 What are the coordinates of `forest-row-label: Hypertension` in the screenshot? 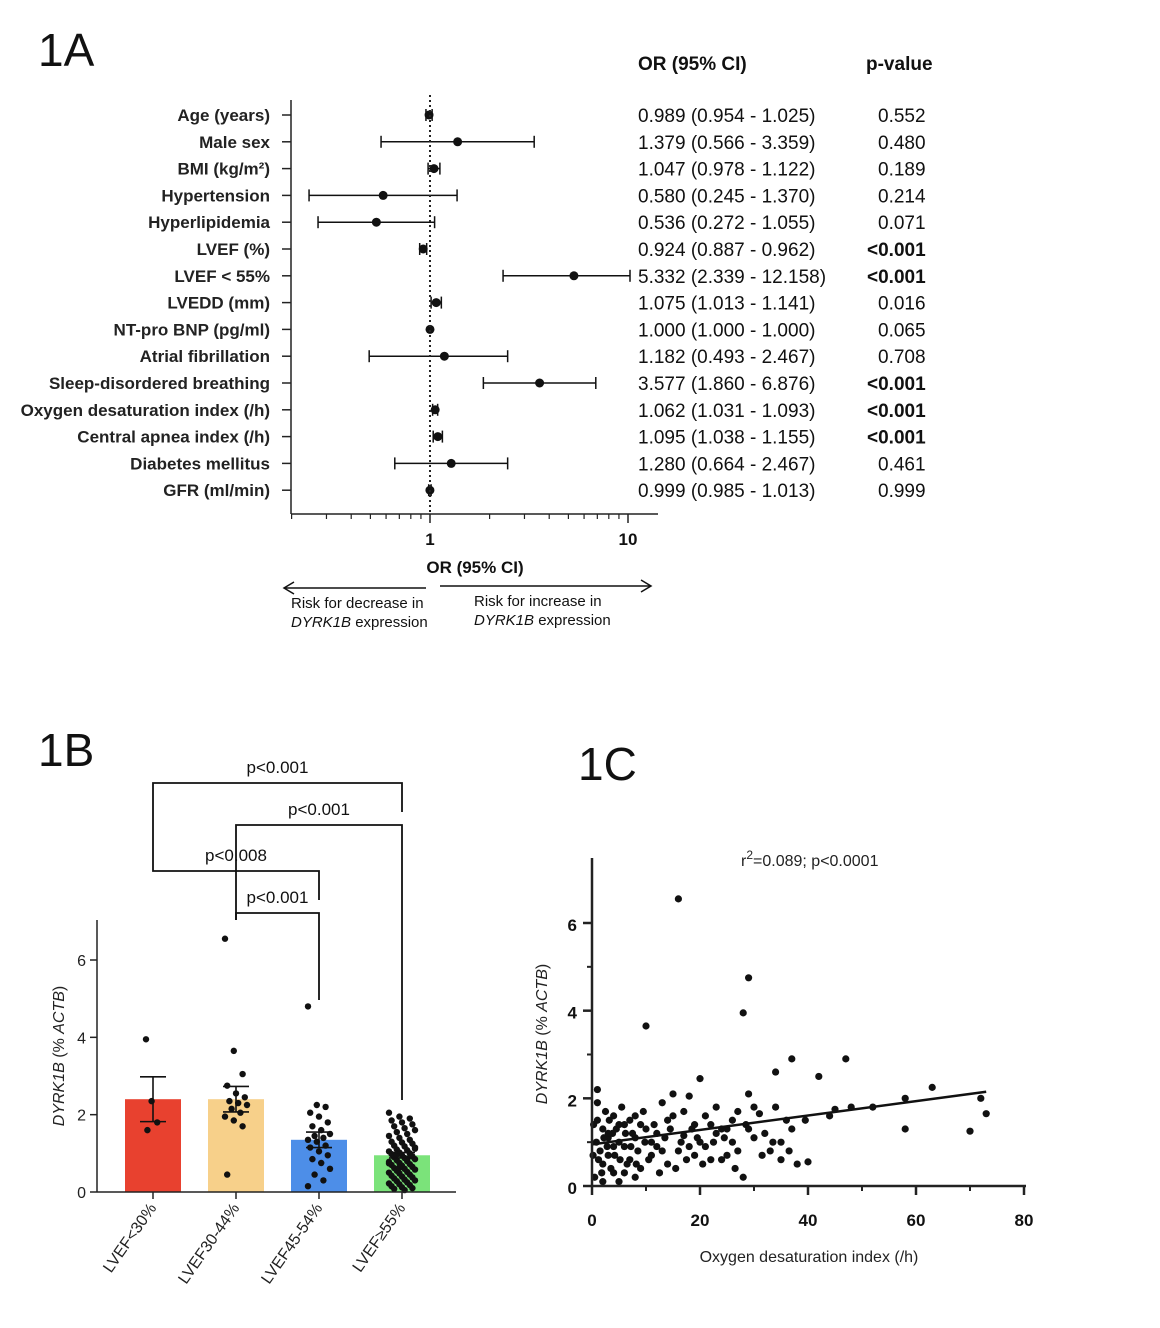 It's located at (215, 195).